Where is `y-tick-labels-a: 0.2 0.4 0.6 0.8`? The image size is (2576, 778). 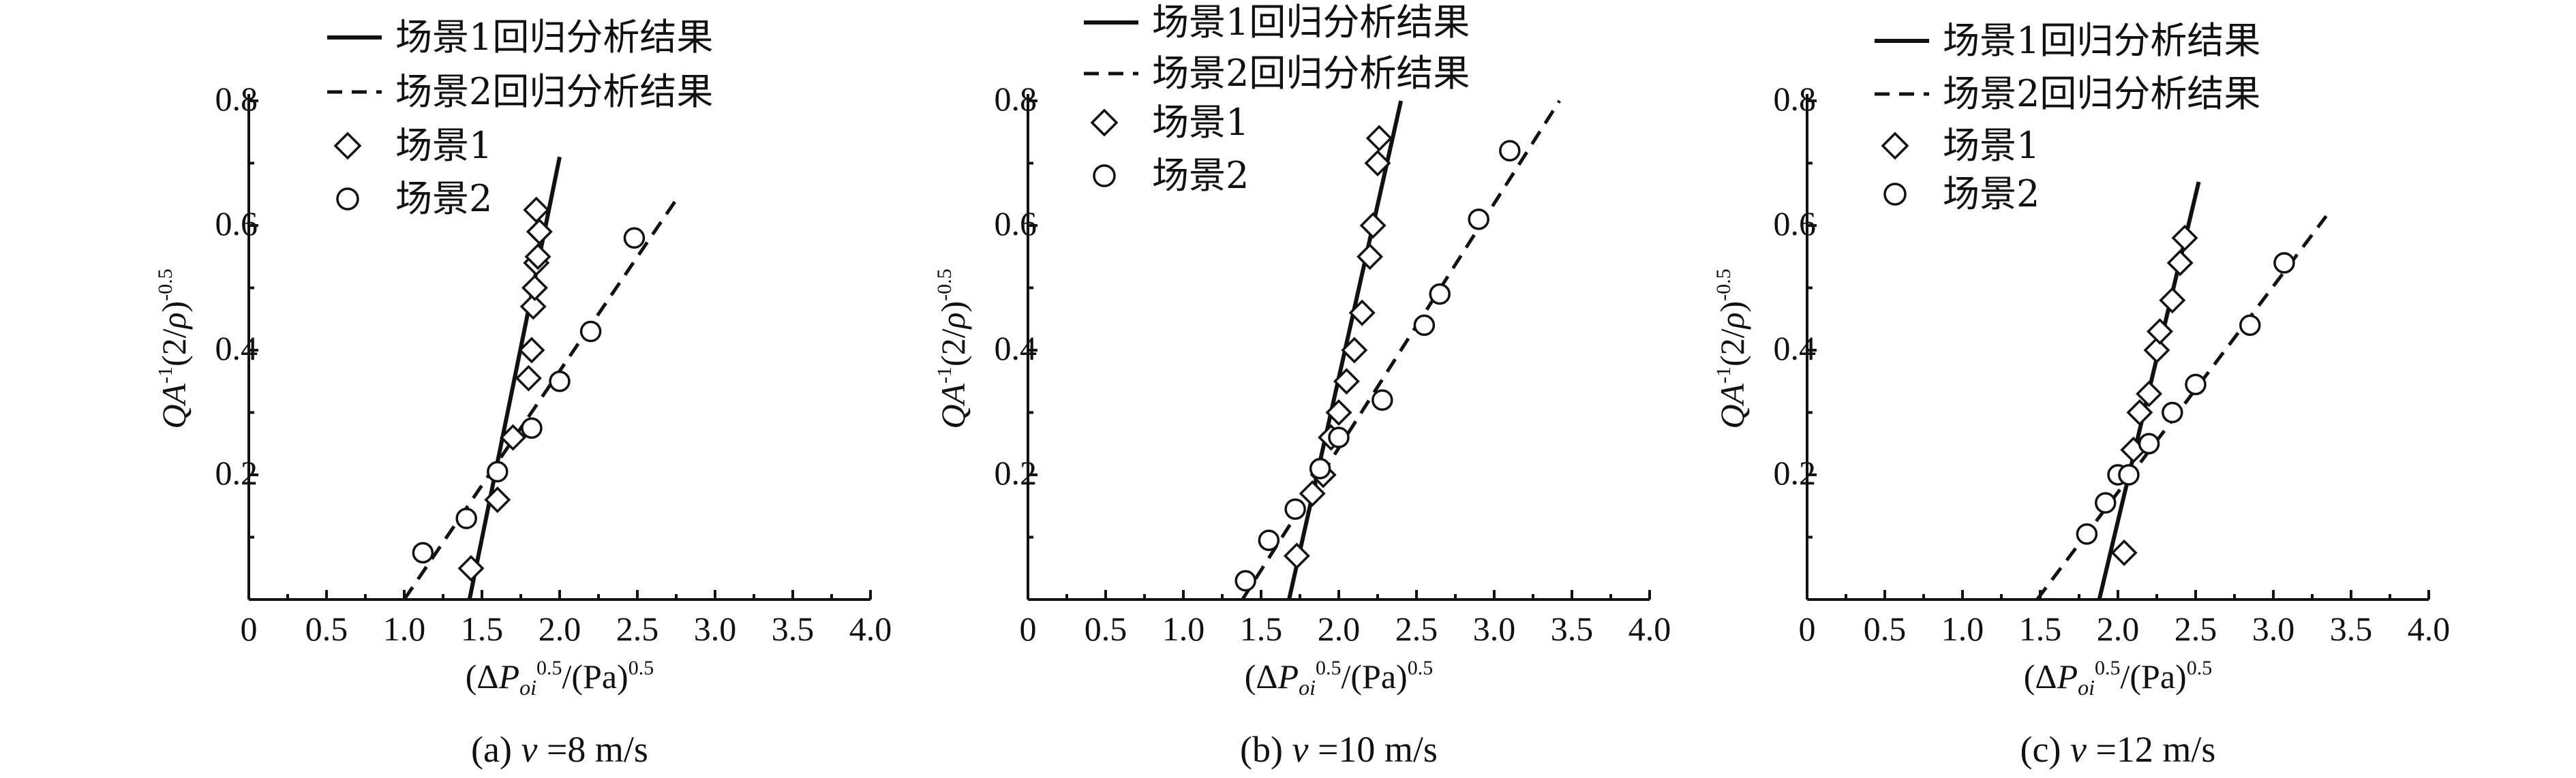 y-tick-labels-a: 0.2 0.4 0.6 0.8 is located at coordinates (237, 286).